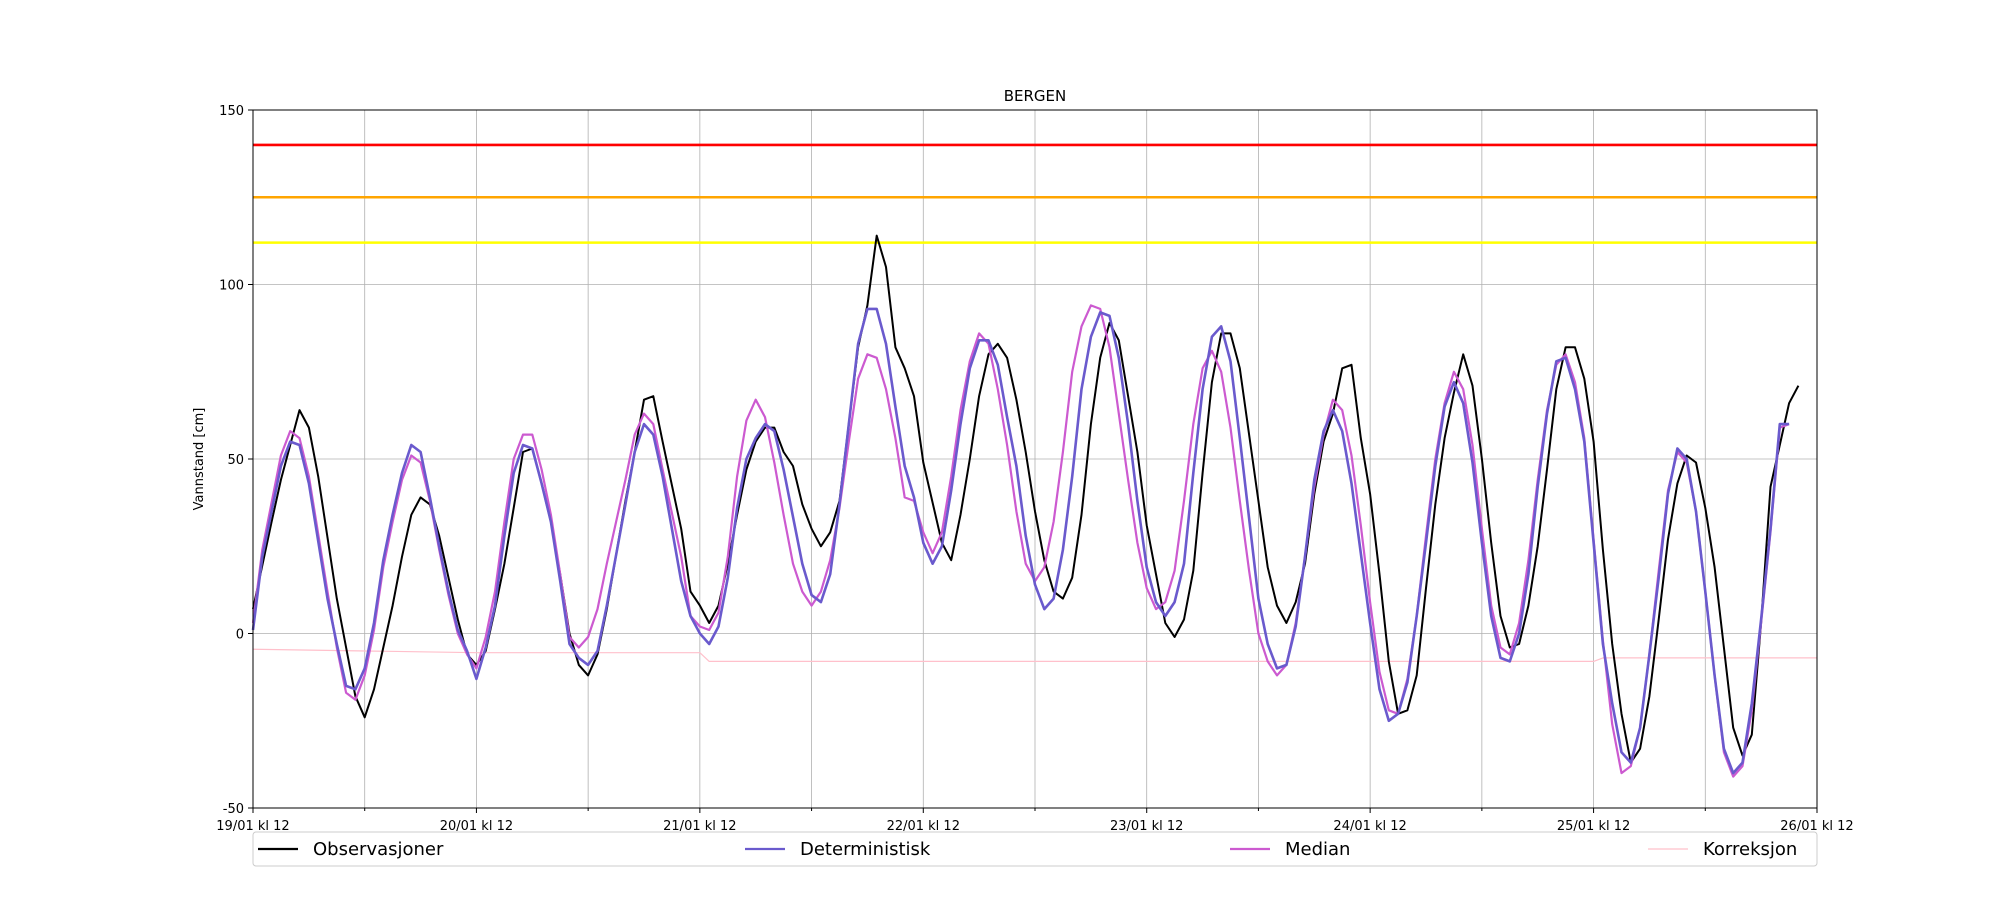 The image size is (2000, 900). Describe the element at coordinates (233, 809) in the screenshot. I see `y-tick-label: -50` at that location.